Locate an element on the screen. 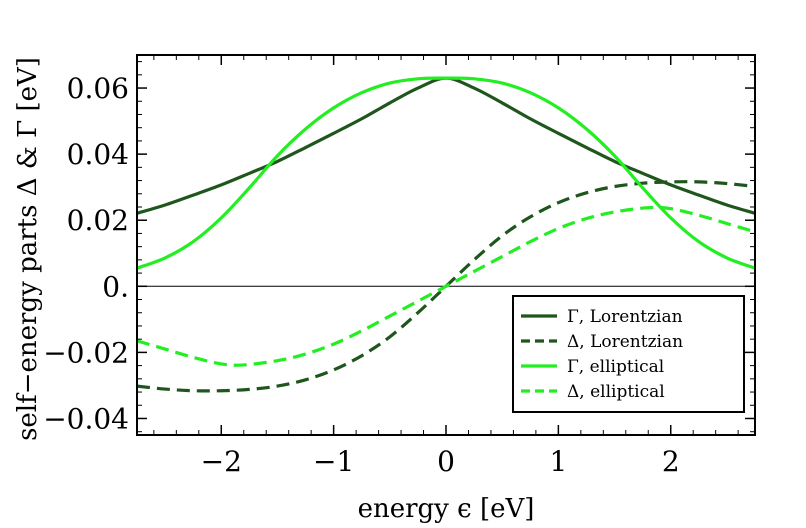 The width and height of the screenshot is (806, 528). y-tick-label: −0.04 is located at coordinates (86, 418).